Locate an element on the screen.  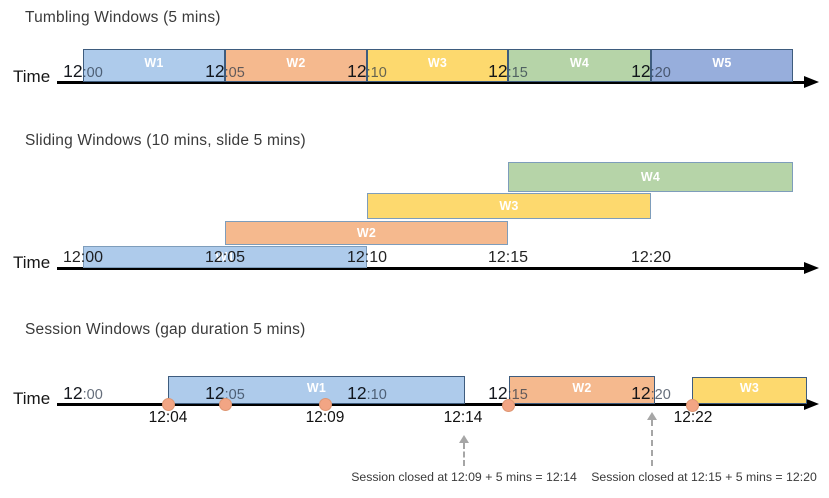
tumbling-window-w4: W4 is located at coordinates (579, 65).